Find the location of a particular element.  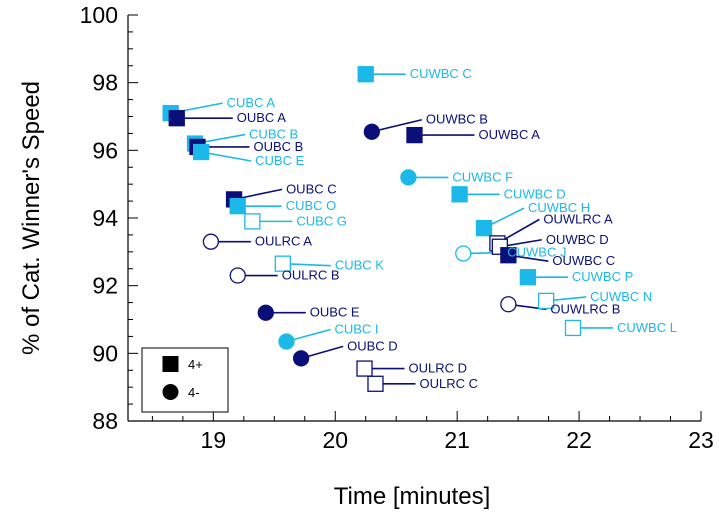

legend-box is located at coordinates (185, 380).